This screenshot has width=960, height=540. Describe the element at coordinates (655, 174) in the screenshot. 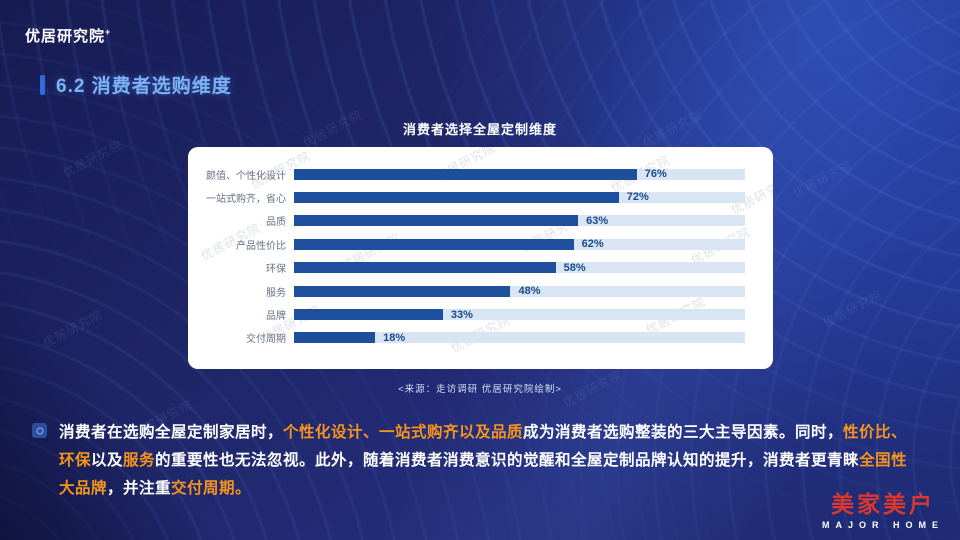

I see `bar-value-label: 76%` at that location.